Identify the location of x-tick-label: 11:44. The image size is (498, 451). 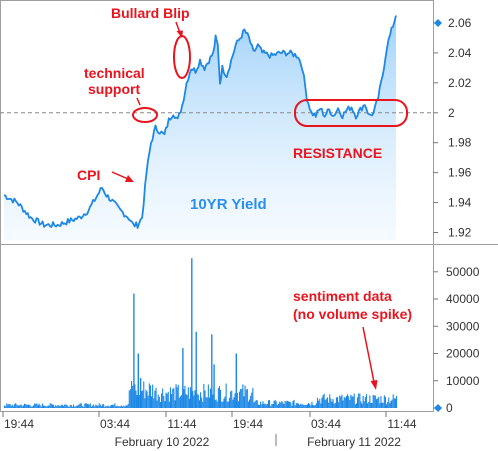
(181, 424).